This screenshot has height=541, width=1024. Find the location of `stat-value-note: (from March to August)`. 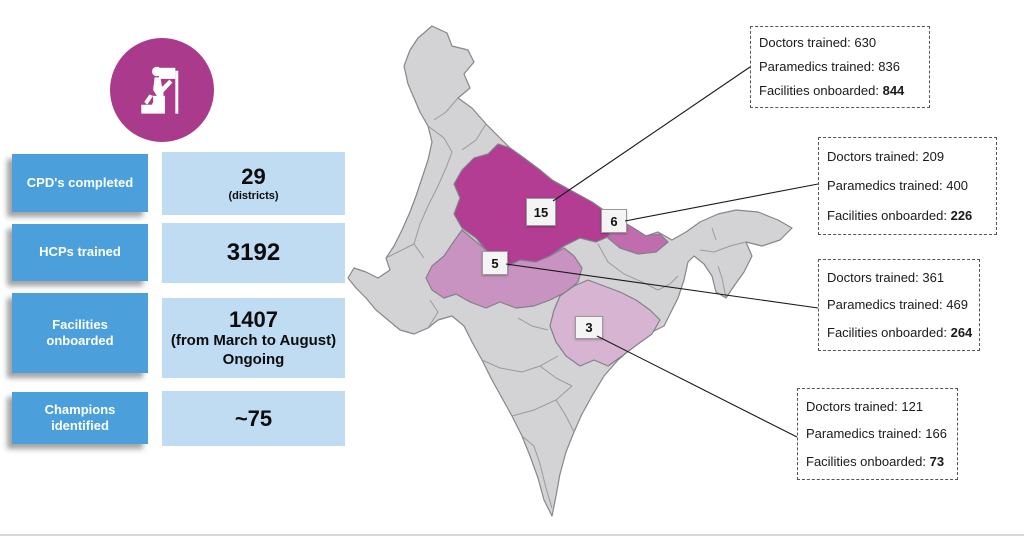

stat-value-note: (from March to August) is located at coordinates (253, 340).